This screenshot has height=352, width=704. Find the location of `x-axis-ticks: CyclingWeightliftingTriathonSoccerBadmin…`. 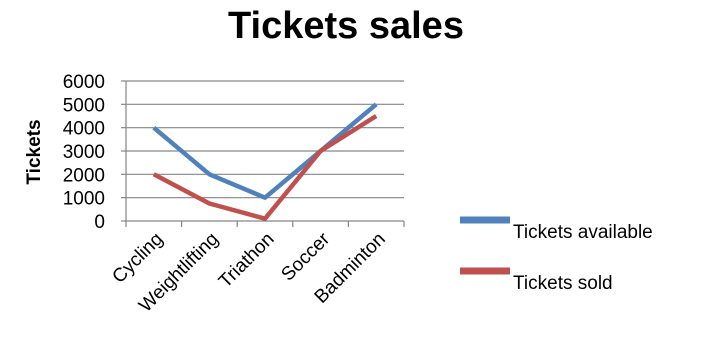

x-axis-ticks: CyclingWeightliftingTriathonSoccerBadmin… is located at coordinates (256, 268).